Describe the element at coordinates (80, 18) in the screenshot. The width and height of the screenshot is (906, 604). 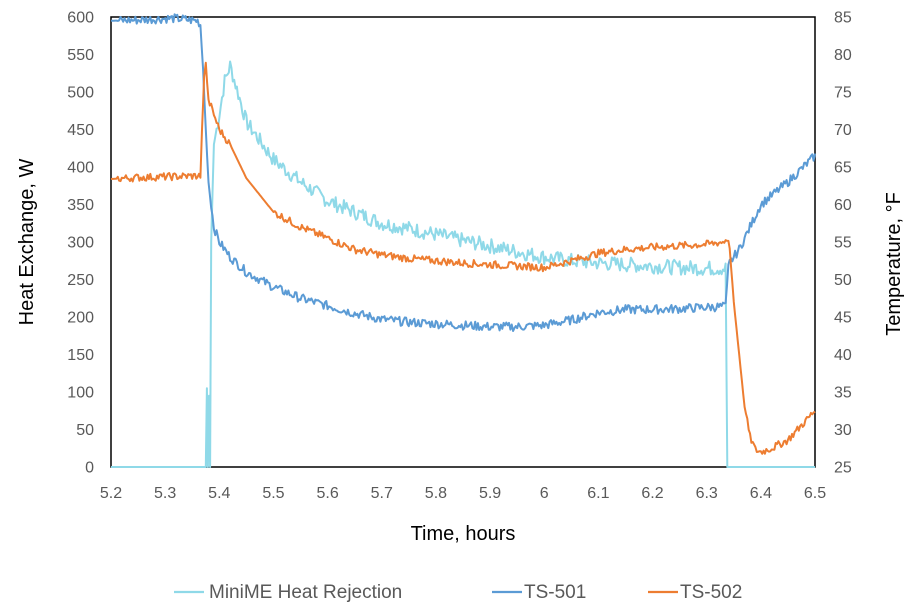
I see `left-y-tick-label: 600` at that location.